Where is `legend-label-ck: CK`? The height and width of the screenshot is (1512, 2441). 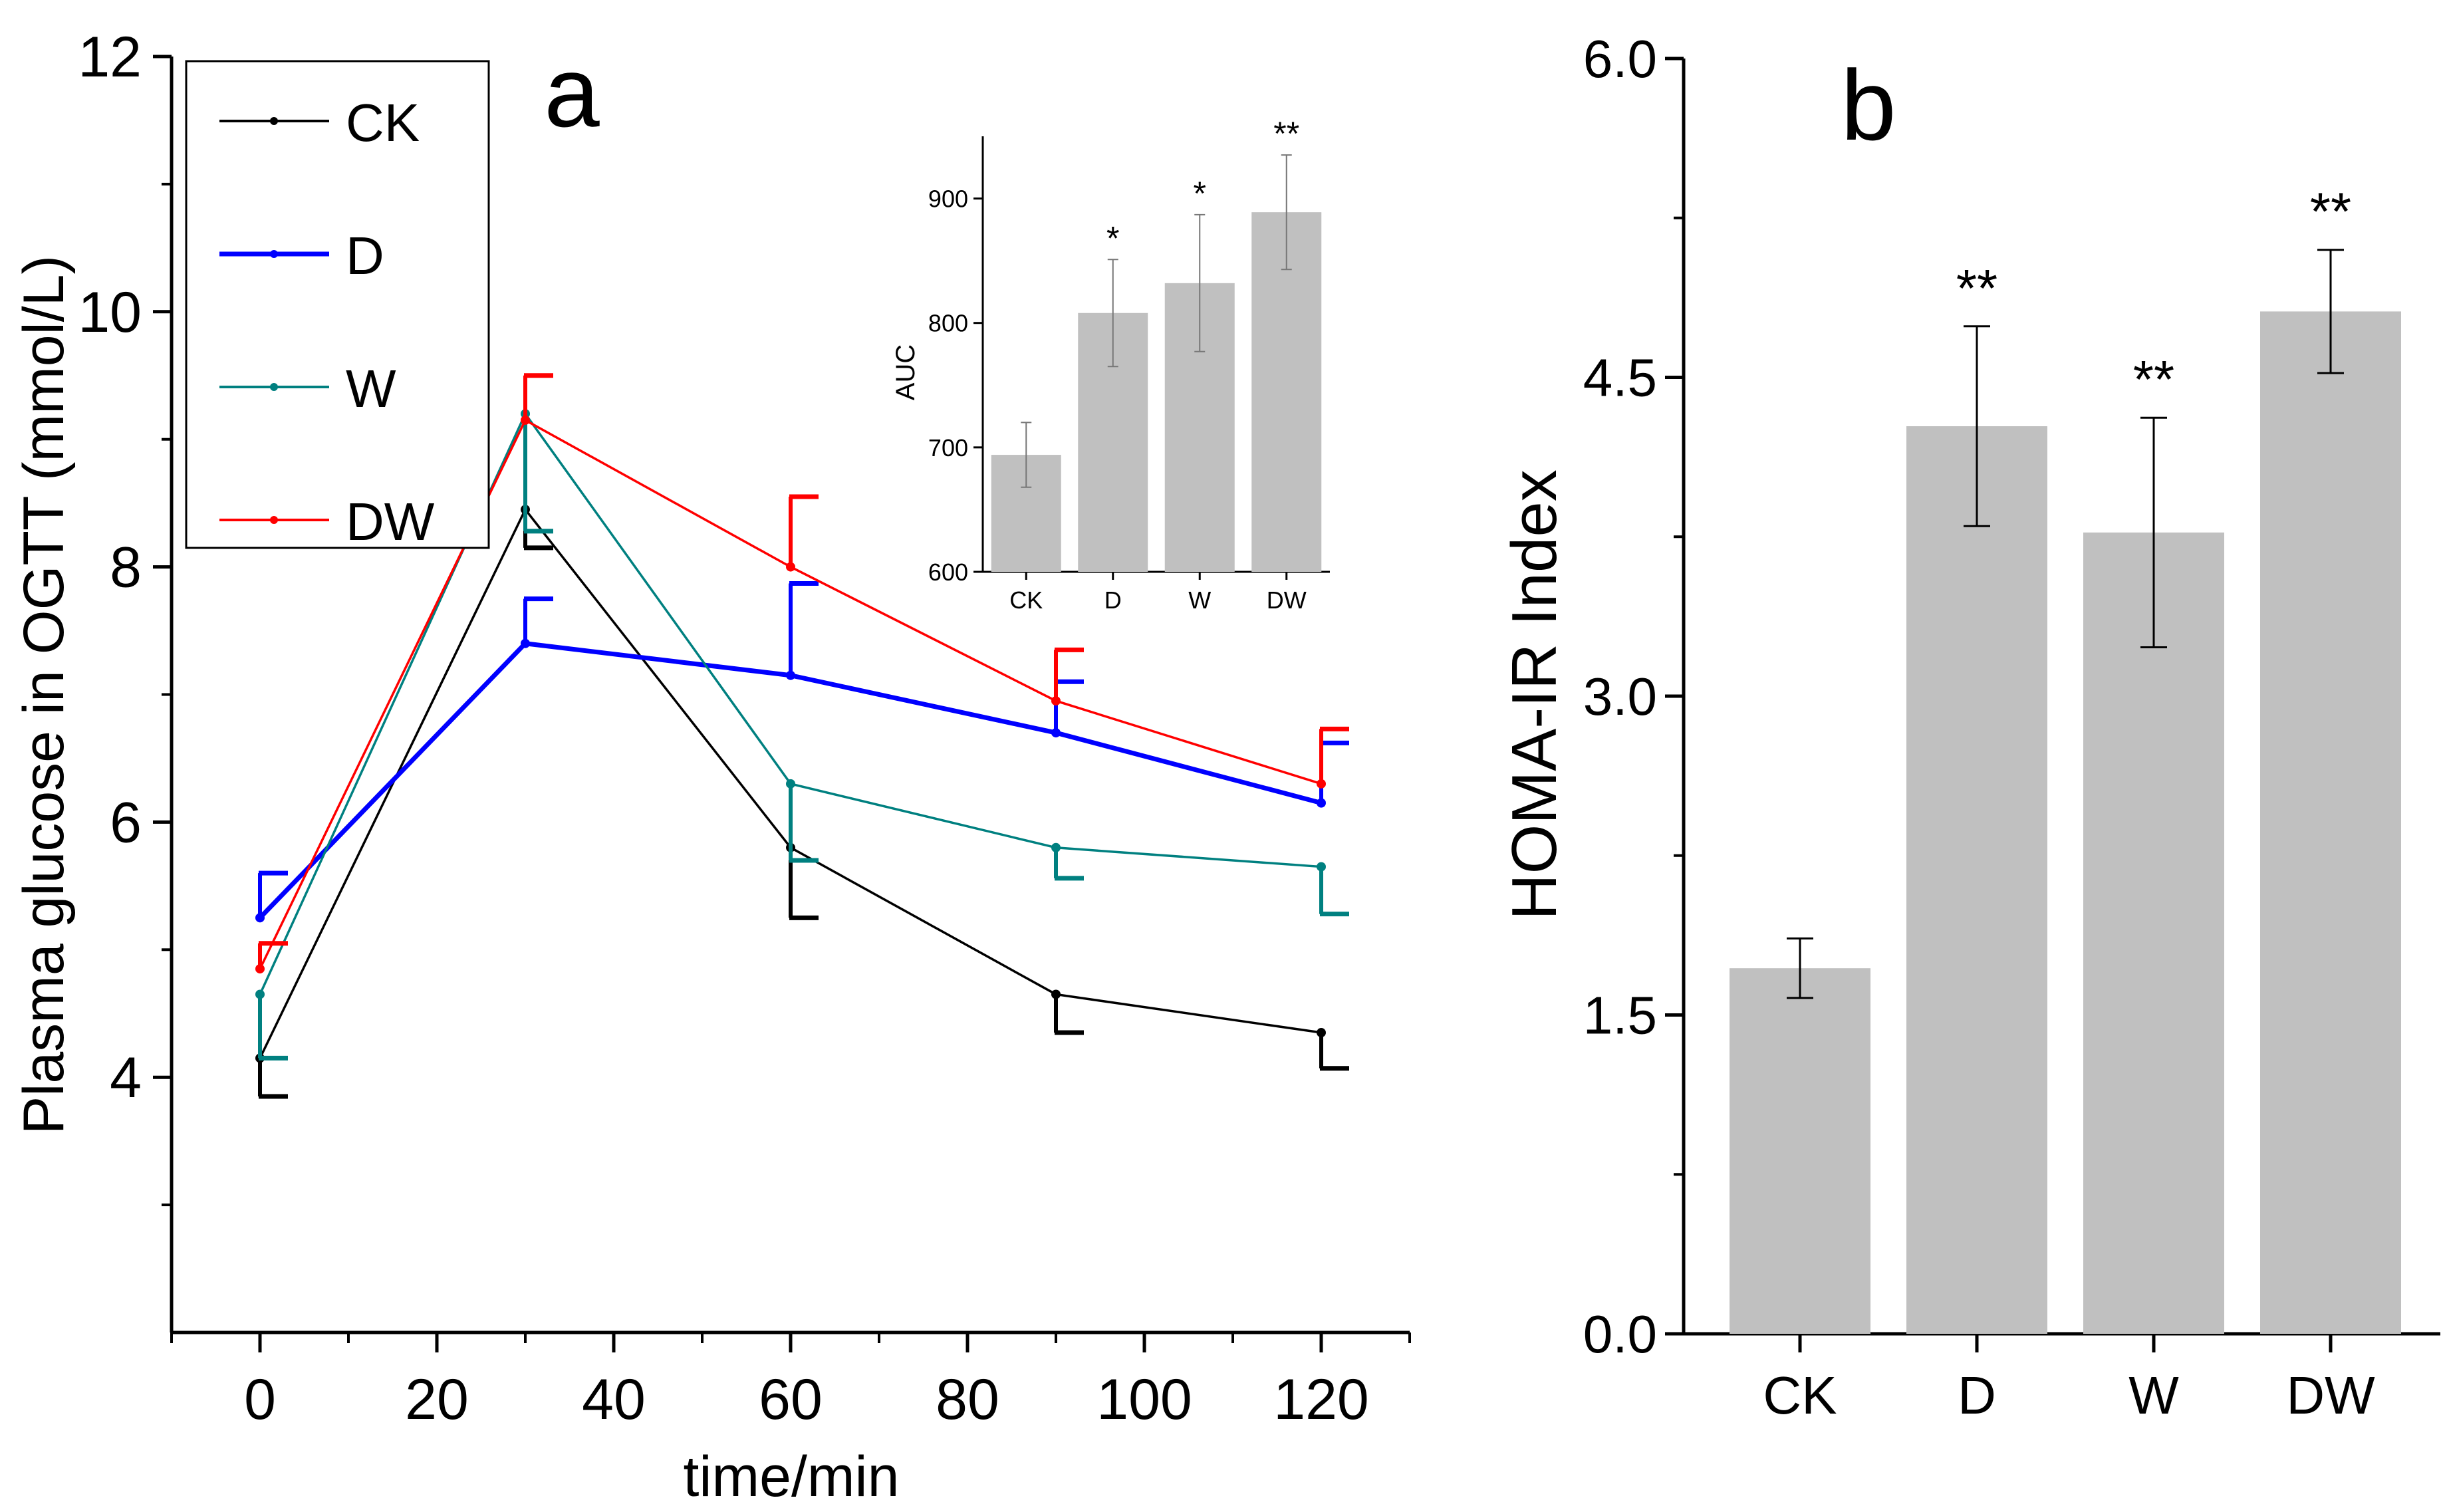 legend-label-ck: CK is located at coordinates (383, 123).